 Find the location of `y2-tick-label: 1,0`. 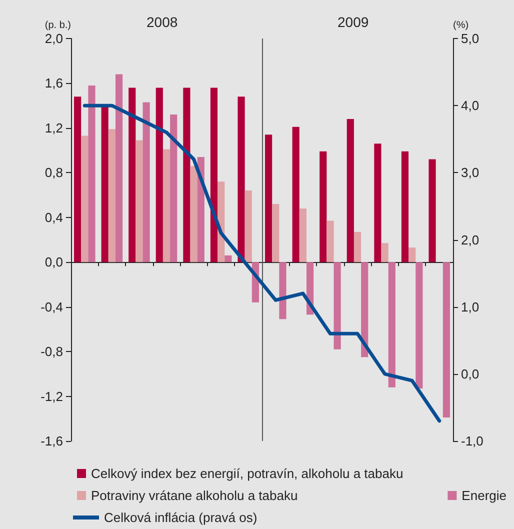

y2-tick-label: 1,0 is located at coordinates (470, 306).